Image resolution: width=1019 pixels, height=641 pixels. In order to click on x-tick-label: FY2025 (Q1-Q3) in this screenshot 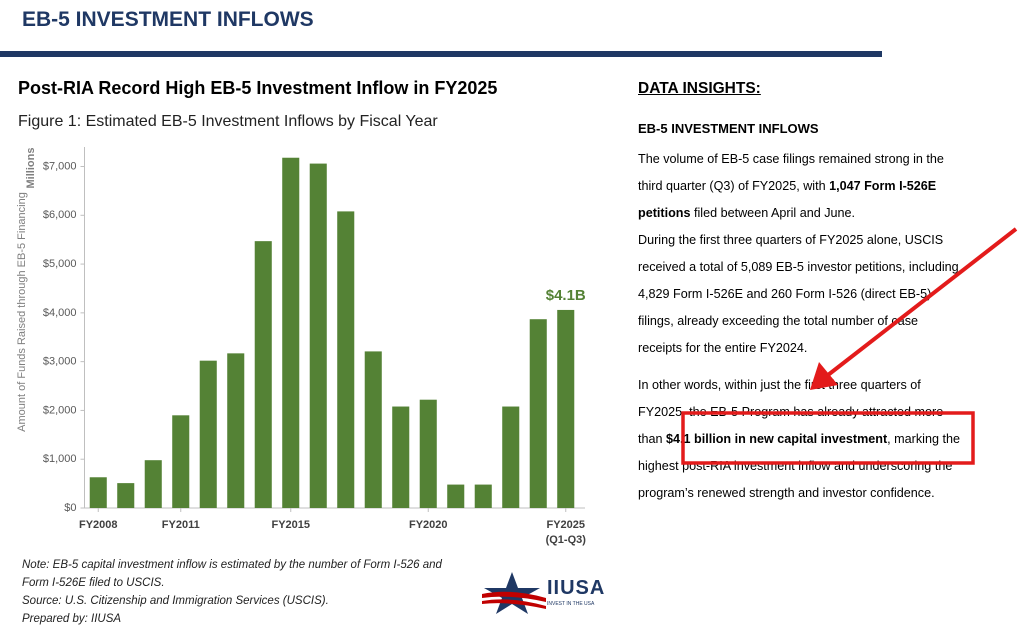, I will do `click(565, 532)`.